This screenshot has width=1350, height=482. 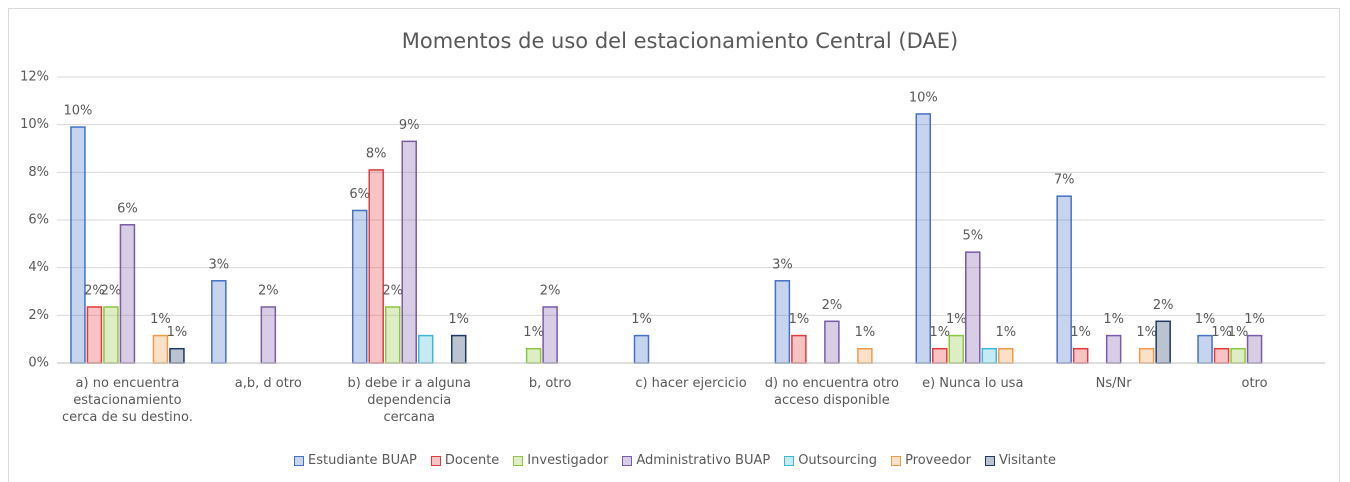 What do you see at coordinates (691, 383) in the screenshot?
I see `x-tick-label: c) hacer ejercicio` at bounding box center [691, 383].